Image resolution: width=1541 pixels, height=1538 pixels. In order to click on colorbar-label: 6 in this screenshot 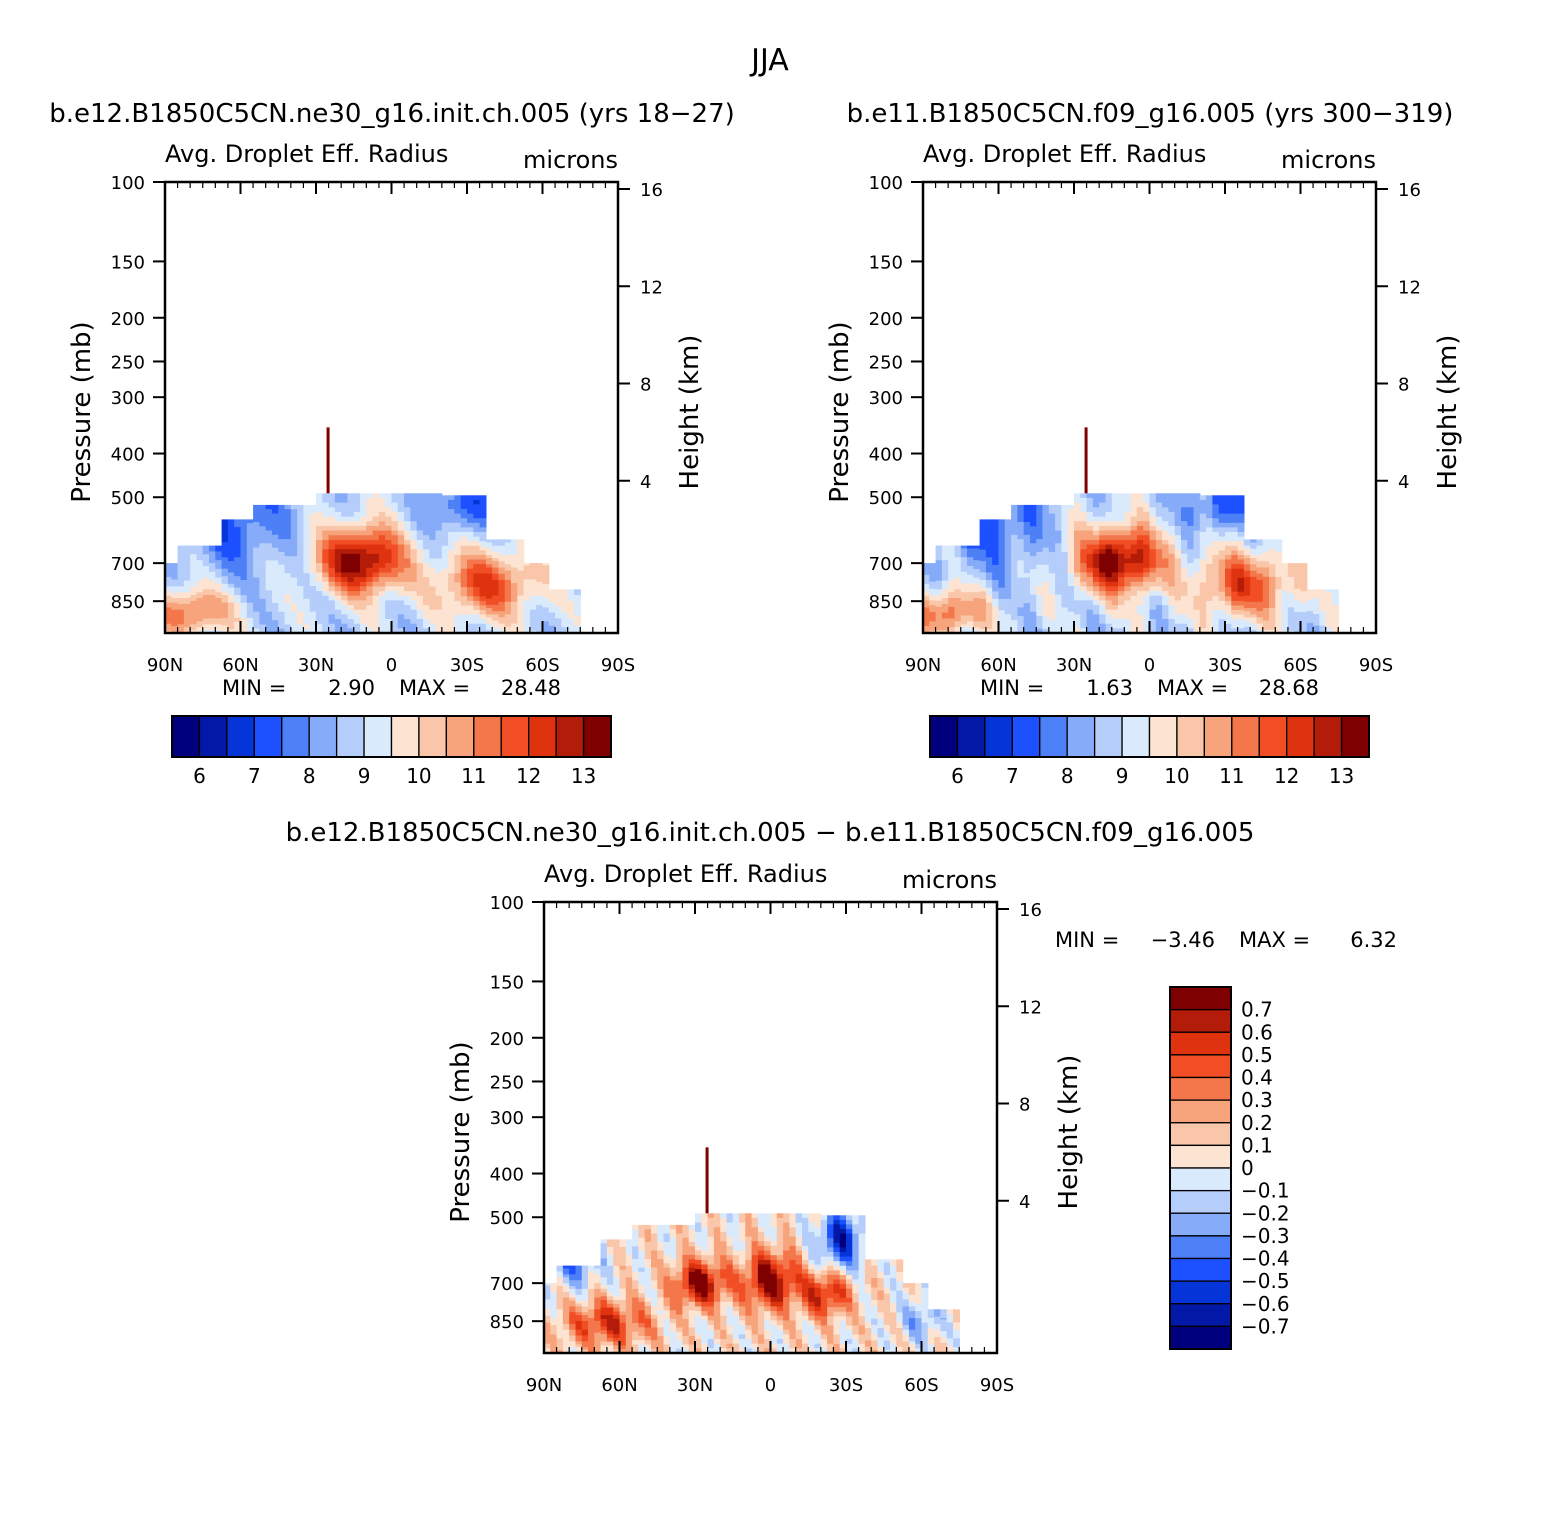, I will do `click(199, 776)`.